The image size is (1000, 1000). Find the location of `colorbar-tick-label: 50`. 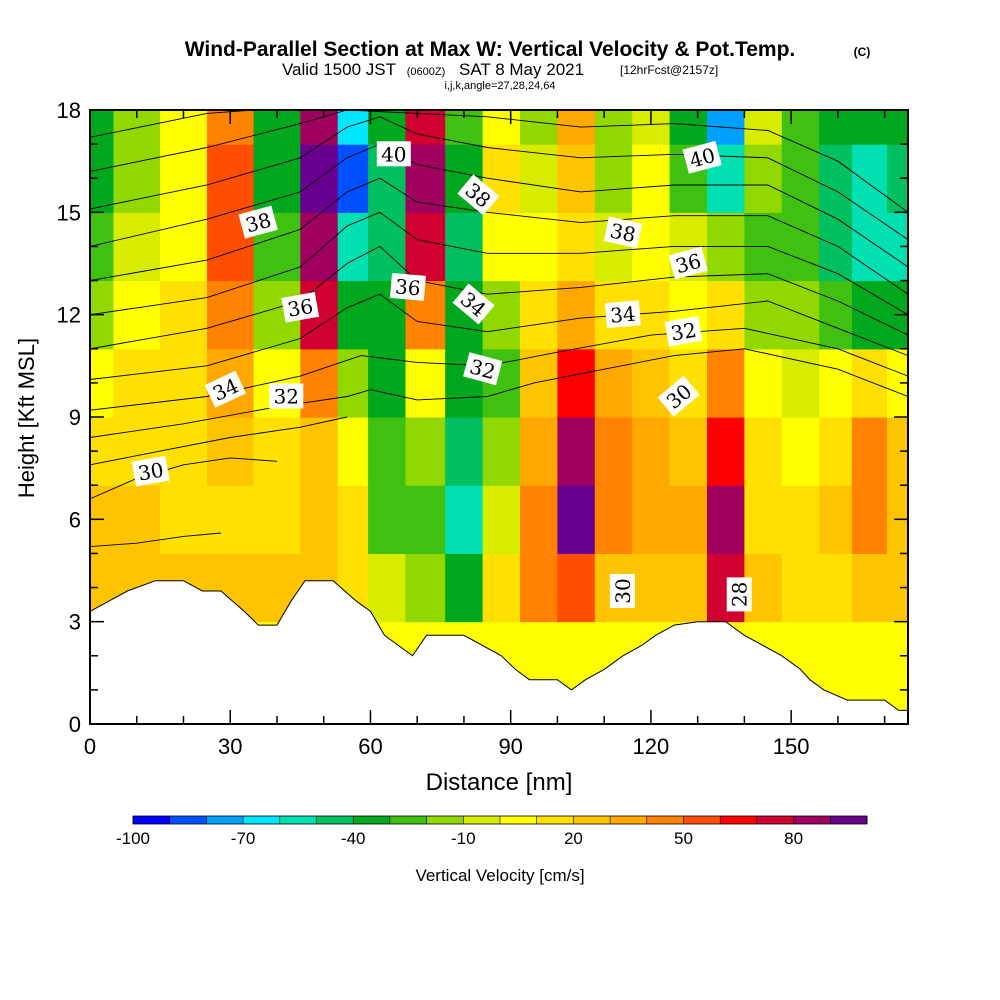

colorbar-tick-label: 50 is located at coordinates (683, 838).